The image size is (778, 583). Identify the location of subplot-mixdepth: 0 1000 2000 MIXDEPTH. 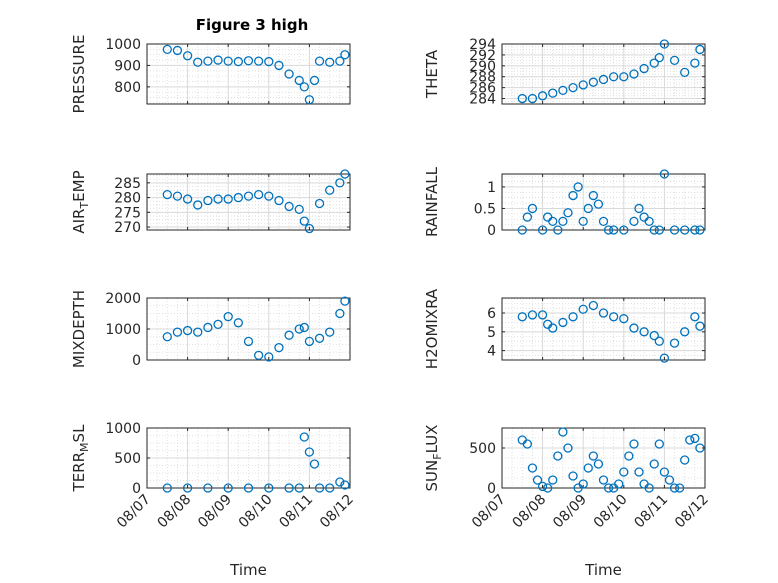
(210, 329).